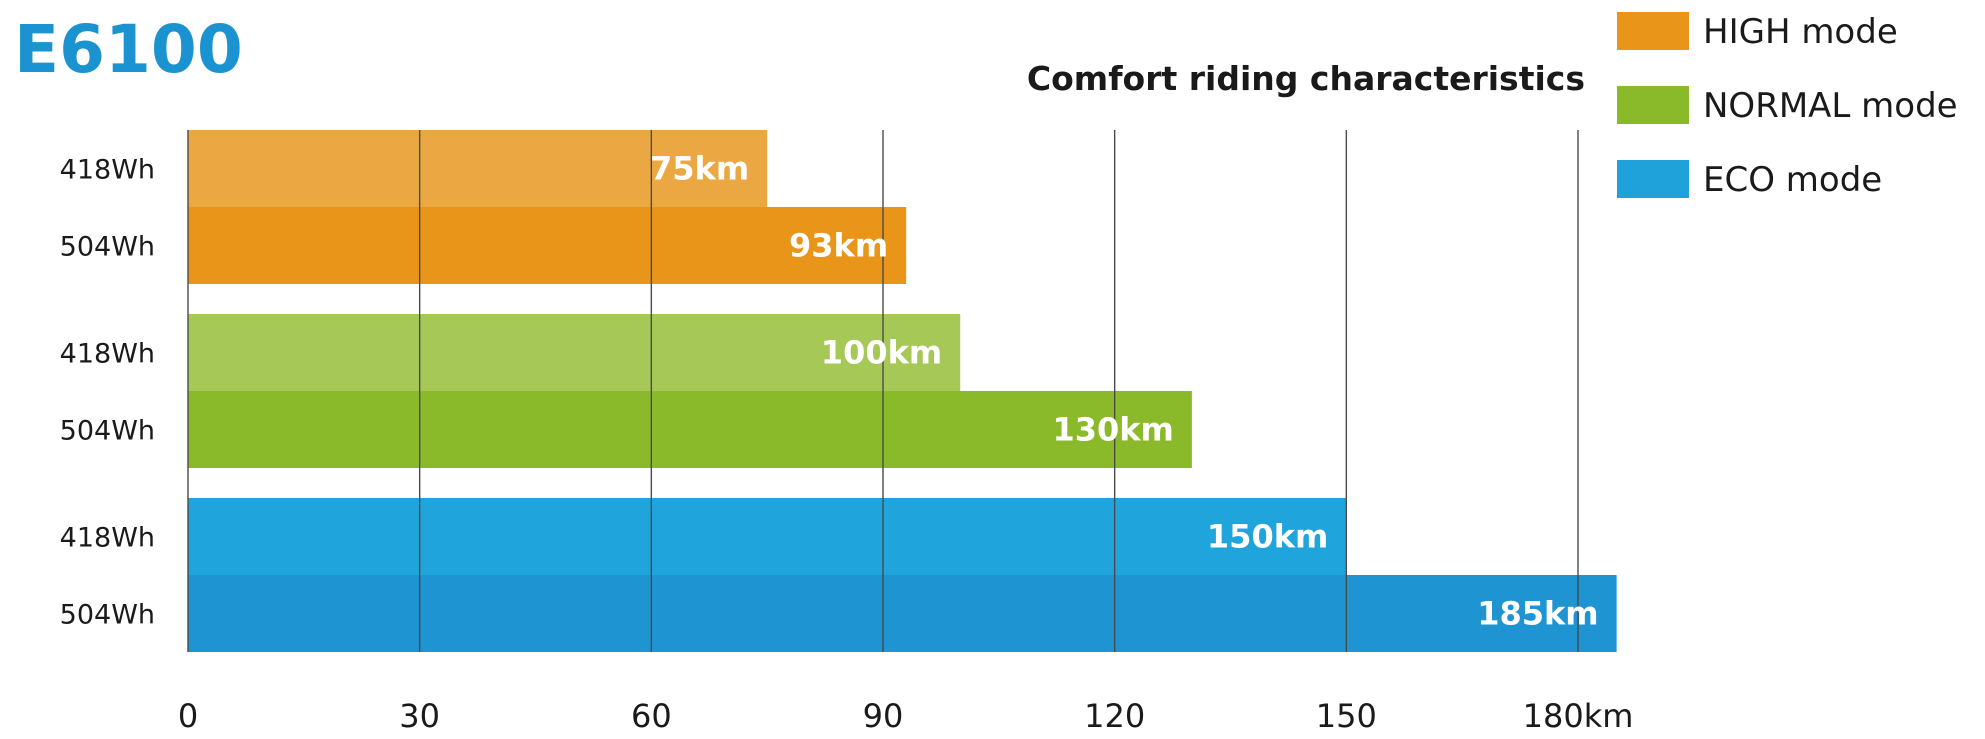 Image resolution: width=1985 pixels, height=739 pixels. Describe the element at coordinates (1306, 78) in the screenshot. I see `chart-title: Comfort riding characteristics` at that location.